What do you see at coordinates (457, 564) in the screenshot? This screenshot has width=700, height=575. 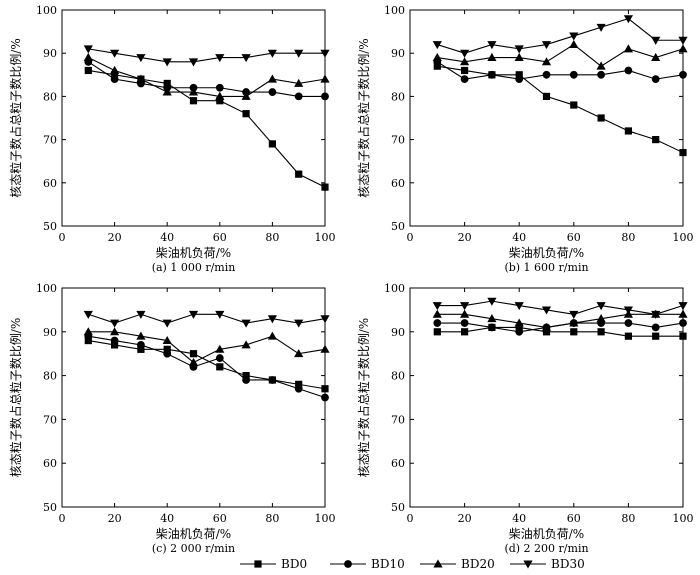 I see `legend-item-bd20: BD20` at bounding box center [457, 564].